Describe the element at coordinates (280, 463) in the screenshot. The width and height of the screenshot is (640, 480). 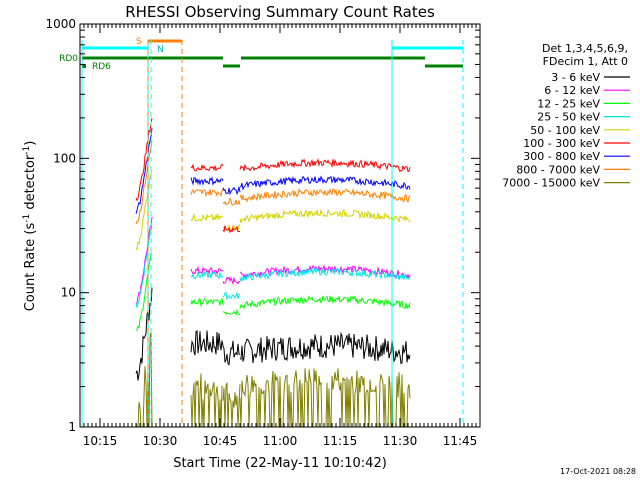
I see `x-axis-label: Start Time (22-May-11 10:10:42)` at that location.